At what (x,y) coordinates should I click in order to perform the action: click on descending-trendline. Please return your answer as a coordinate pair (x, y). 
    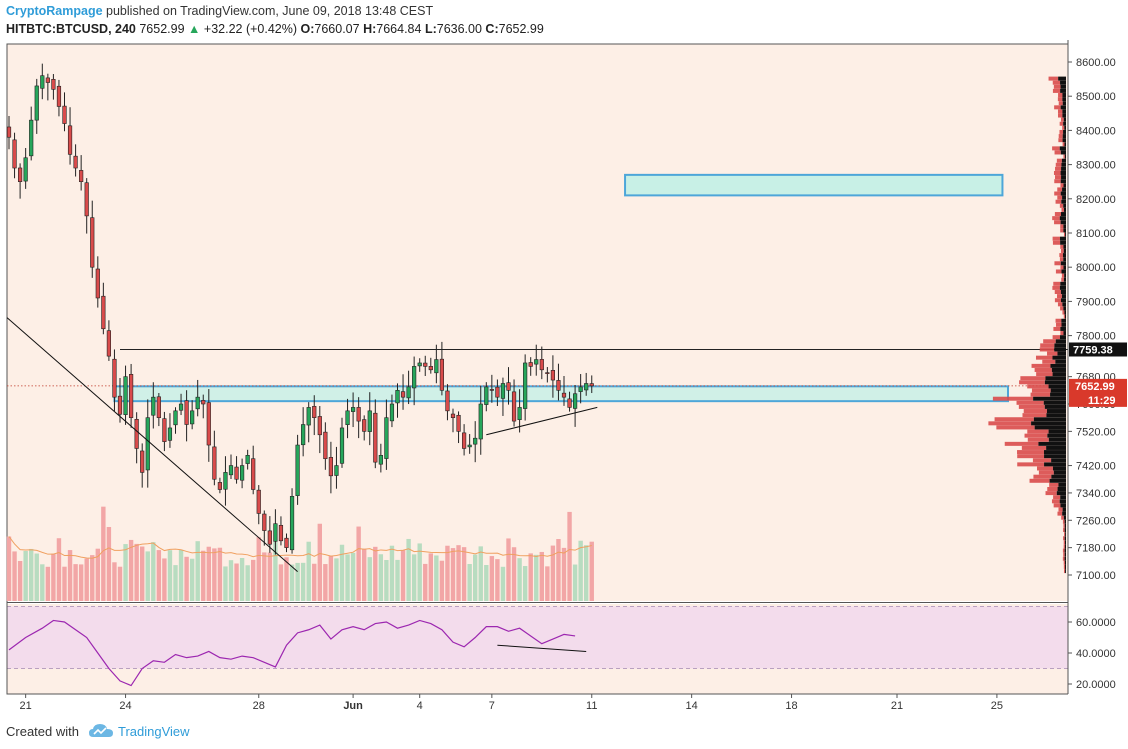
    Looking at the image, I should click on (152, 444).